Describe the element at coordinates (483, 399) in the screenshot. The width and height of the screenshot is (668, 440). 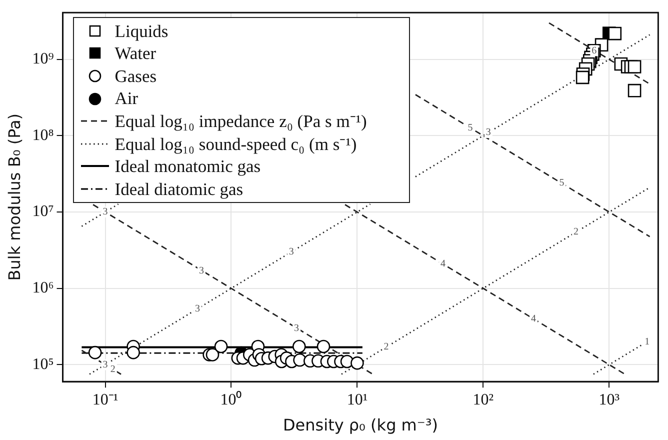
I see `x-tick-label: 10²` at that location.